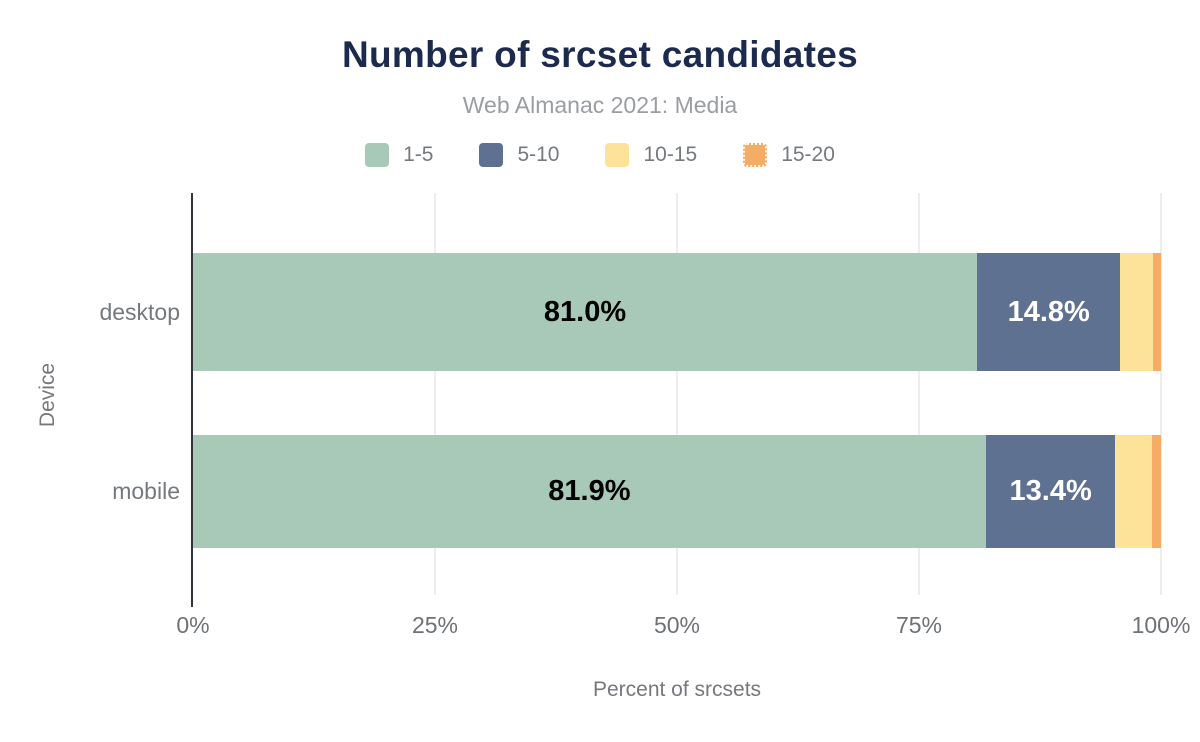 This screenshot has width=1200, height=742. I want to click on bar-segment-mobile-5-10: 13.4%, so click(1050, 491).